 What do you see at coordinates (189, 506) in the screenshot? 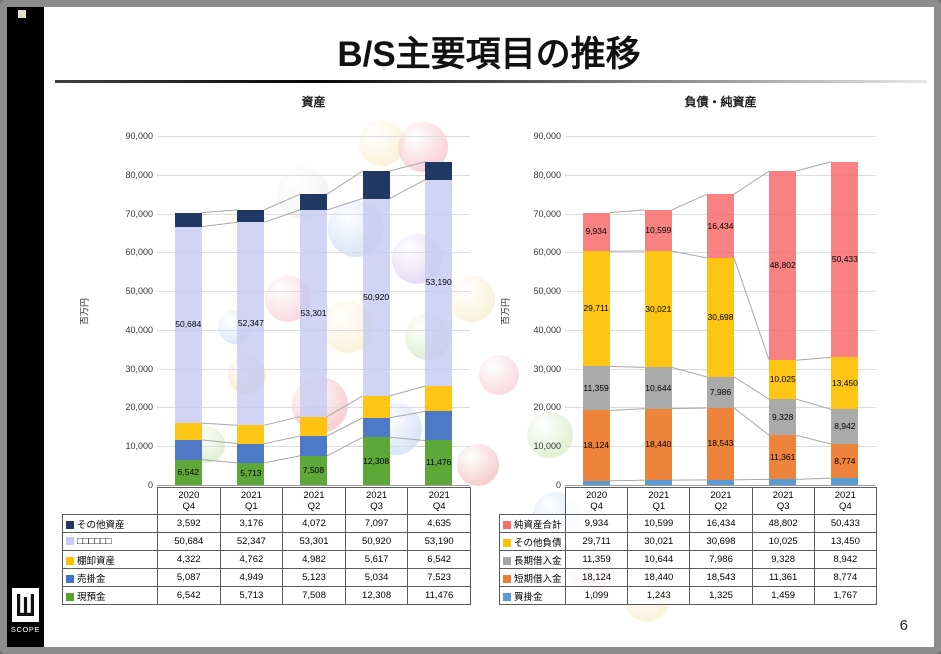
I see `category-header-line: Q4` at bounding box center [189, 506].